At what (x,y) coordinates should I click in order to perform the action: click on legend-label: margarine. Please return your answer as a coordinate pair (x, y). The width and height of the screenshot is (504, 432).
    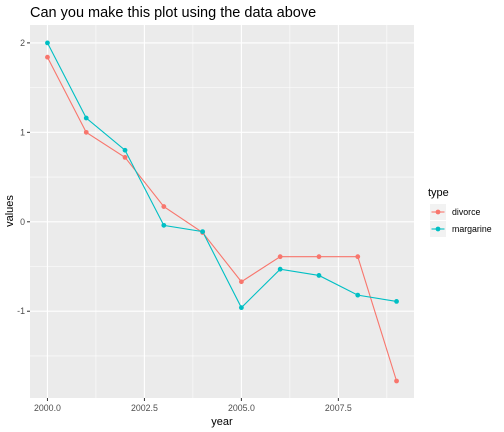
    Looking at the image, I should click on (472, 229).